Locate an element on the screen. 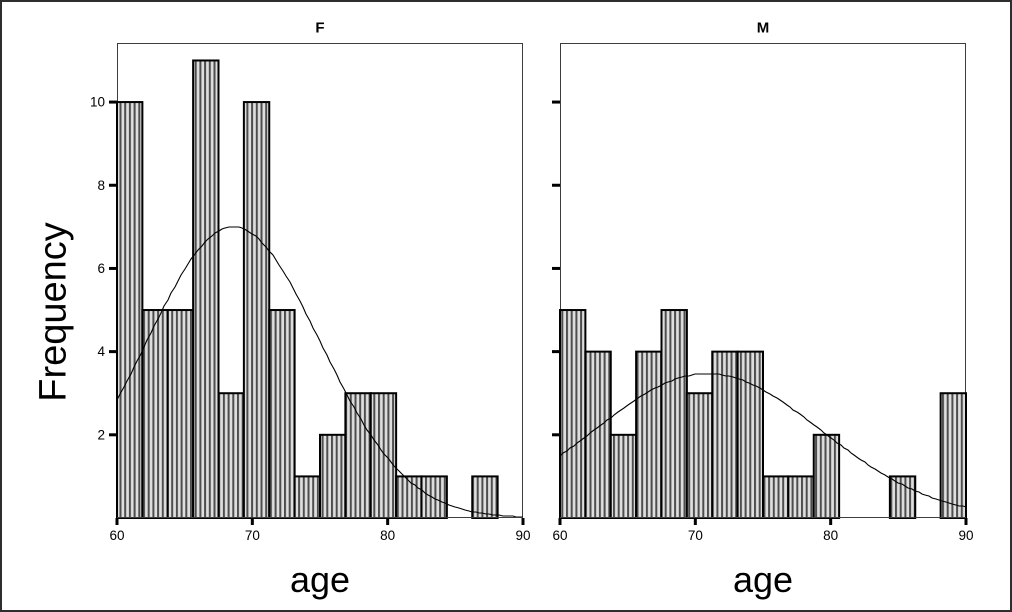 The height and width of the screenshot is (612, 1012). normal-curve is located at coordinates (763, 440).